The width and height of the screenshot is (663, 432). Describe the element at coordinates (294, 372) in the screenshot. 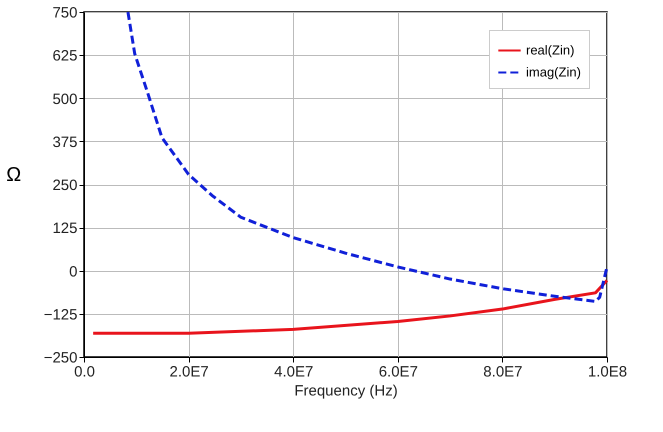

I see `x-tick-label: 4.0E7` at that location.